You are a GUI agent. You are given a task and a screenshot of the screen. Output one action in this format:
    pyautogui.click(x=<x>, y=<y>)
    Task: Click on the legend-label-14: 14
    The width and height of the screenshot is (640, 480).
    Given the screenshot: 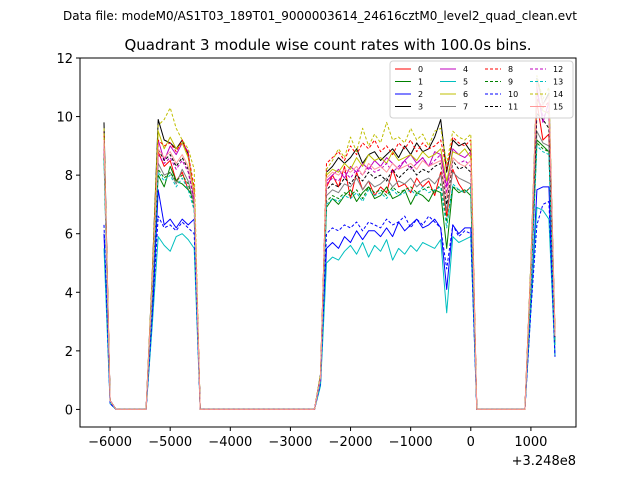 What is the action you would take?
    pyautogui.click(x=558, y=94)
    